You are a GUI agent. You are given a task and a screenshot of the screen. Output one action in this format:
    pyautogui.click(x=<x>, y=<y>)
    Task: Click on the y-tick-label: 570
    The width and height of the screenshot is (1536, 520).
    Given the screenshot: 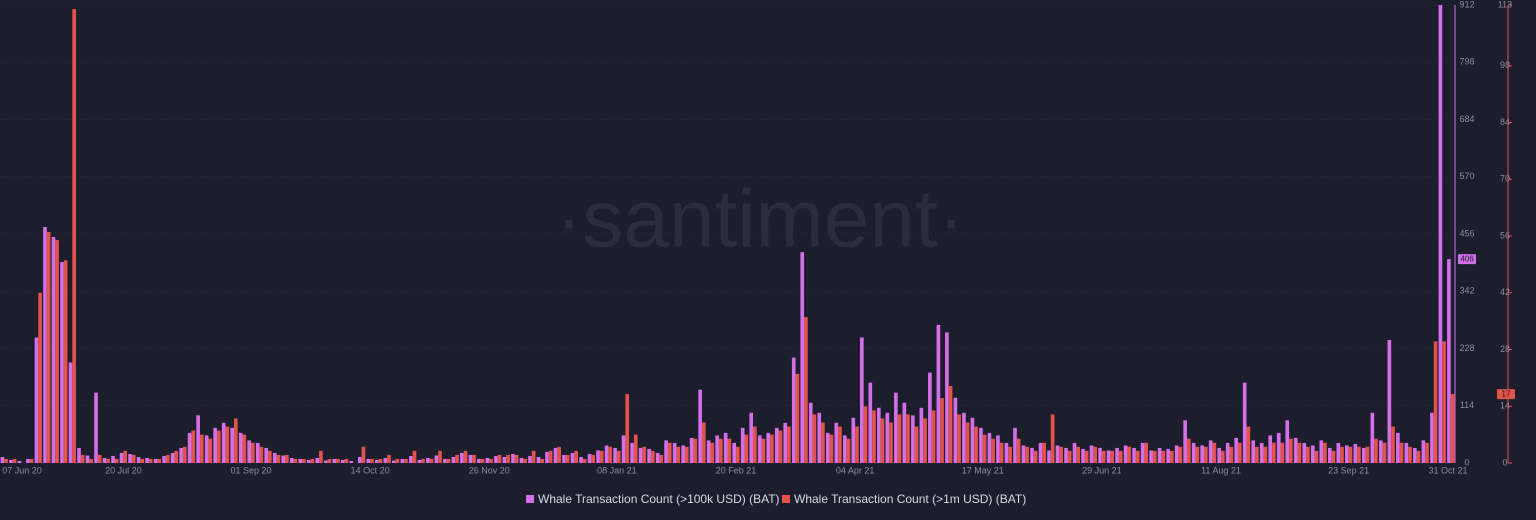 What is the action you would take?
    pyautogui.click(x=1466, y=176)
    